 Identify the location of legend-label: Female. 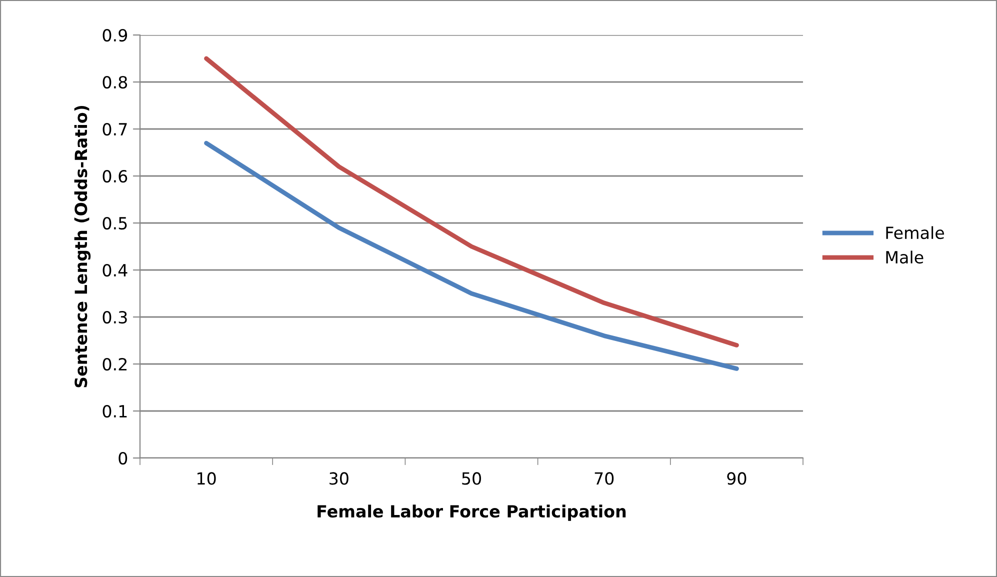
(915, 233).